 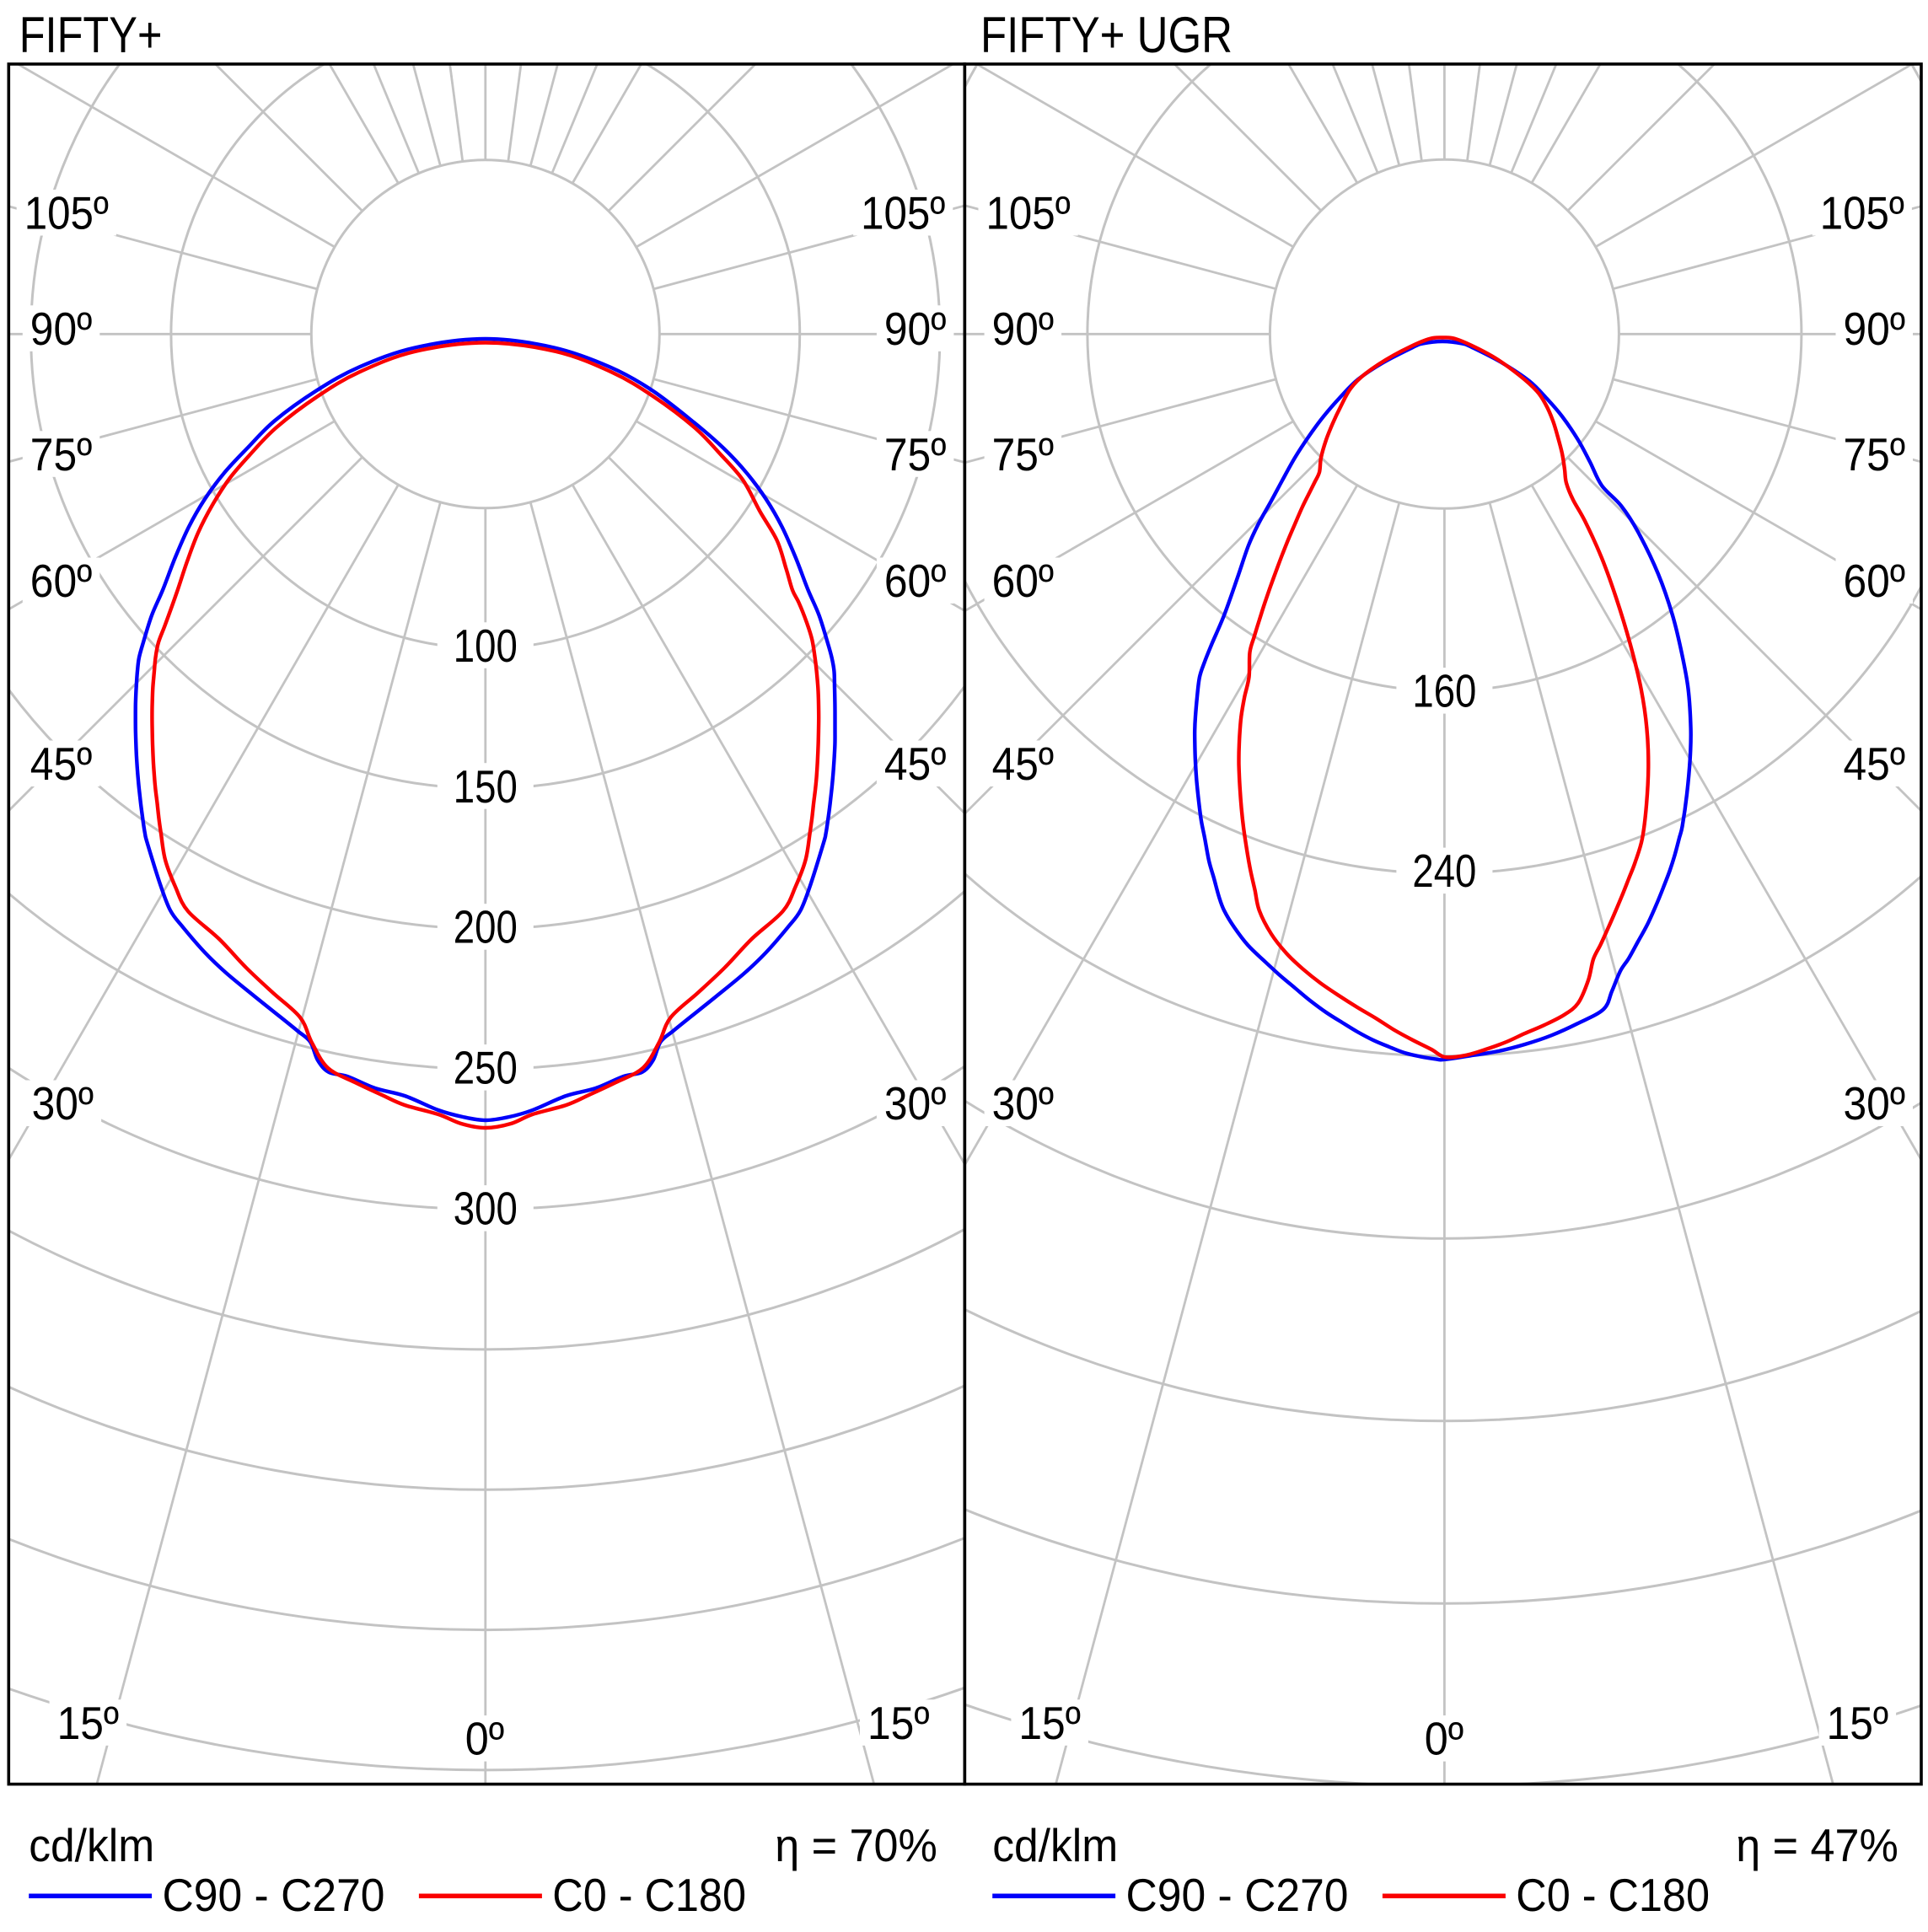 What do you see at coordinates (1817, 1845) in the screenshot?
I see `svg-text: η = 47%` at bounding box center [1817, 1845].